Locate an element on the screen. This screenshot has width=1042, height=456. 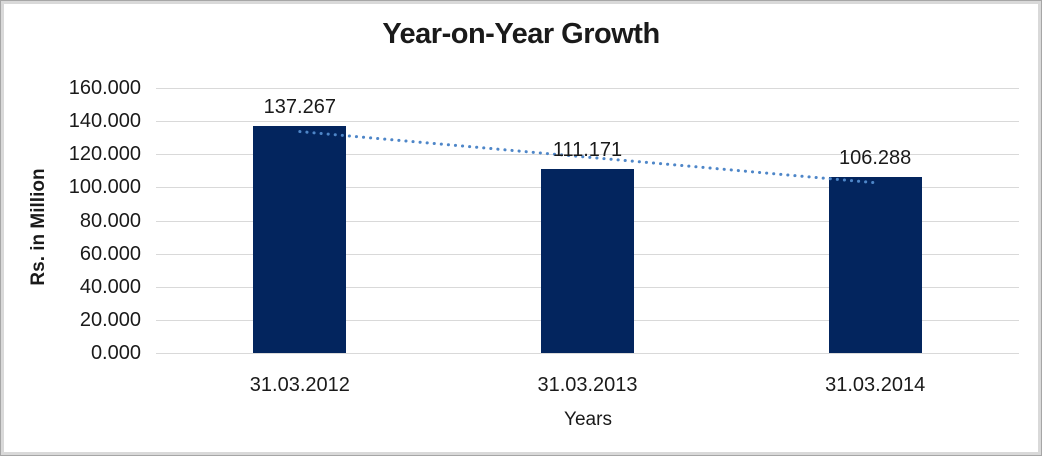
bar-value-label: 137.267 is located at coordinates (299, 106).